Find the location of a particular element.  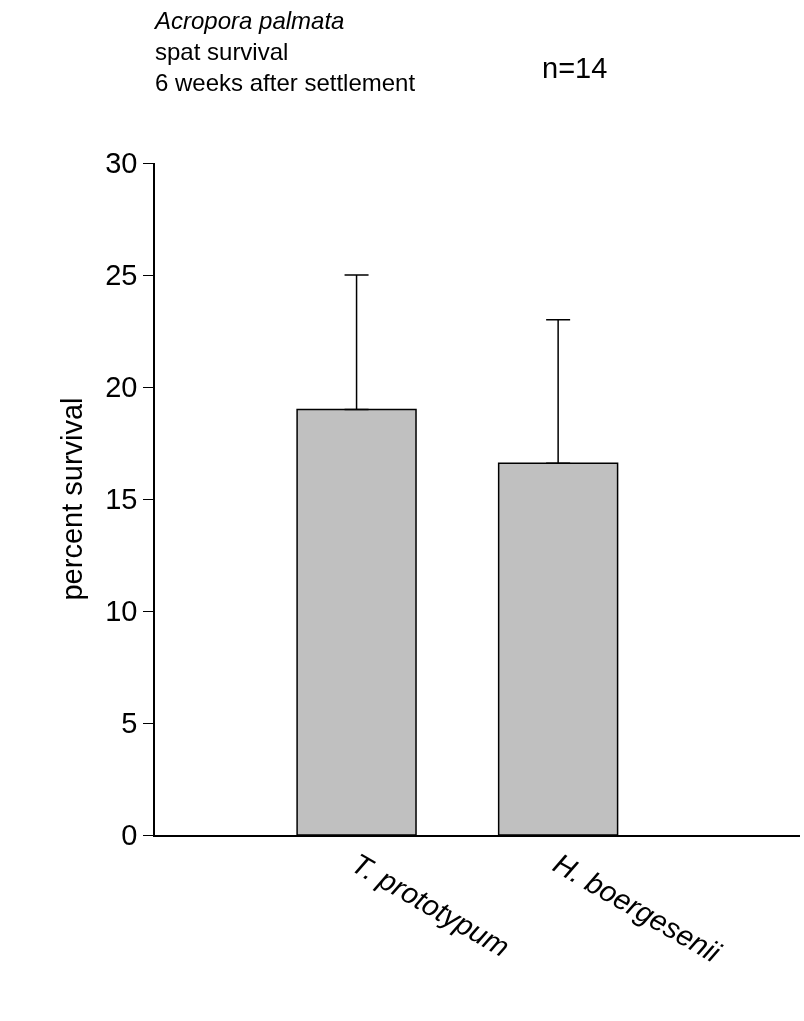

y-tick-label: 30 is located at coordinates (121, 163).